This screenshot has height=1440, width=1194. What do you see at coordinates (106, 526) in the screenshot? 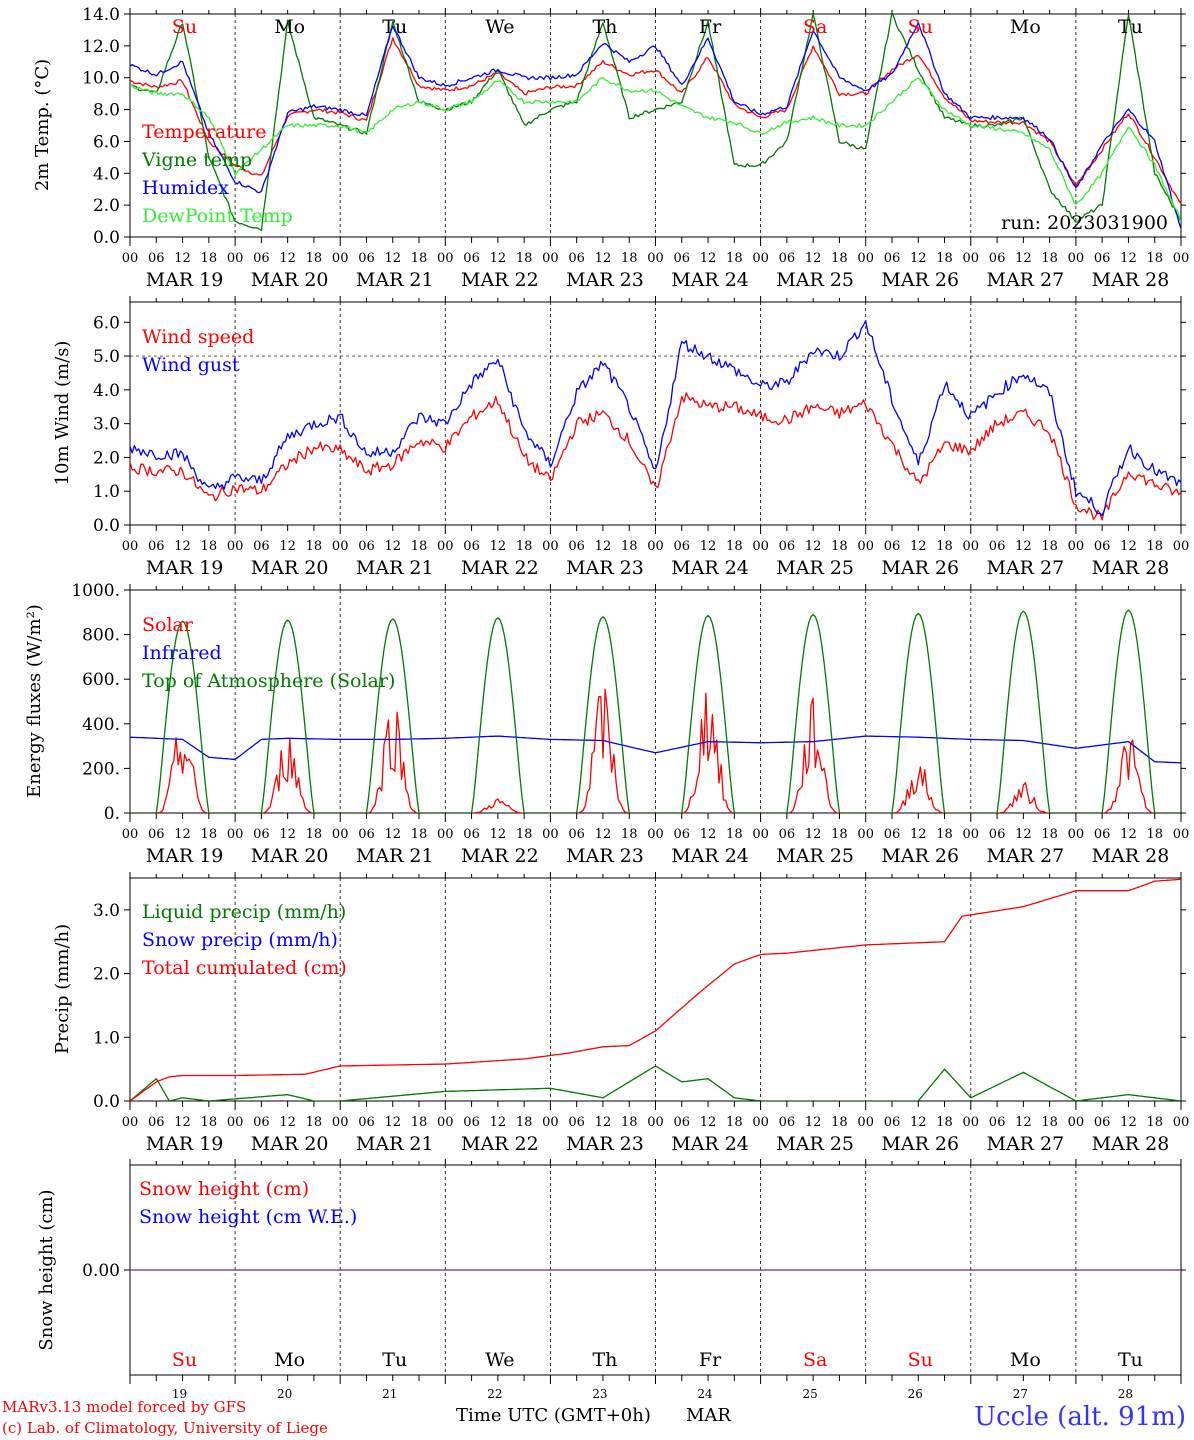
I see `y-tick-label: 0.0` at bounding box center [106, 526].